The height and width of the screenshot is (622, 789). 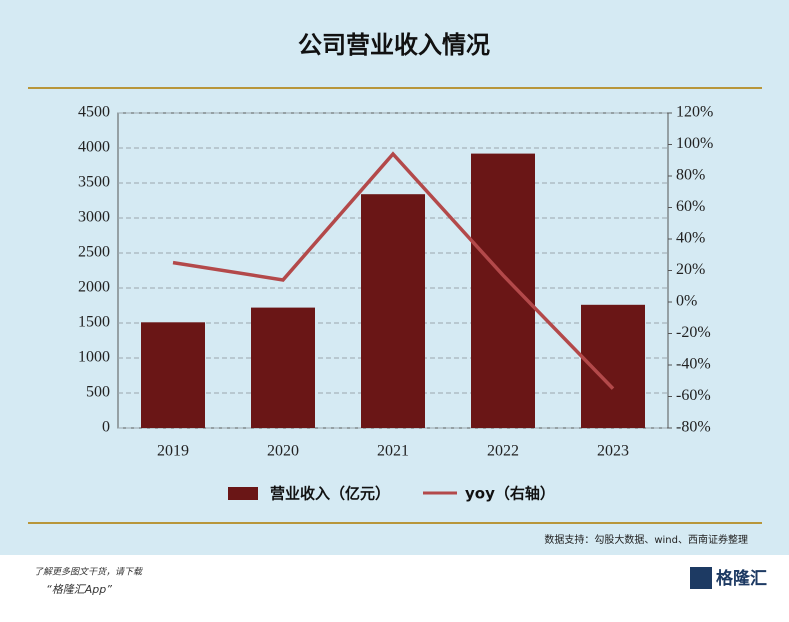 What do you see at coordinates (94, 252) in the screenshot?
I see `y-tick-label: 2500` at bounding box center [94, 252].